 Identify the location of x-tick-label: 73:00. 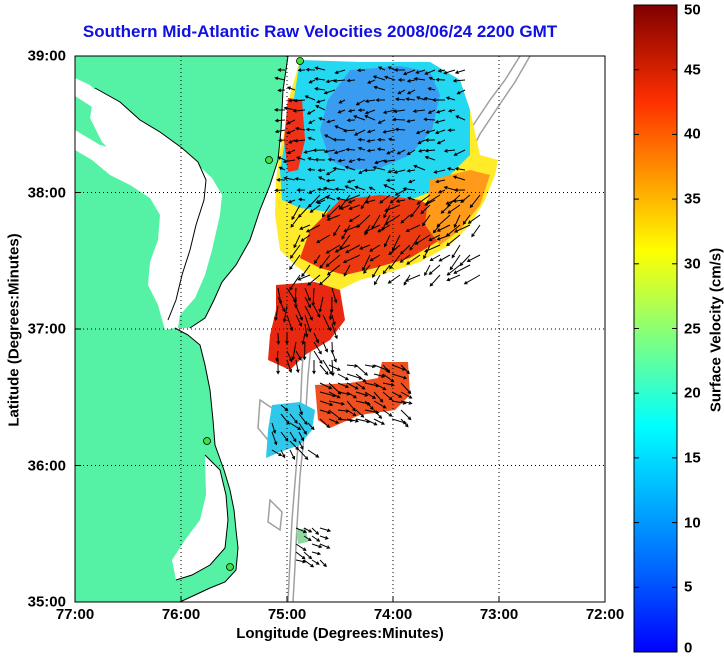
(499, 614).